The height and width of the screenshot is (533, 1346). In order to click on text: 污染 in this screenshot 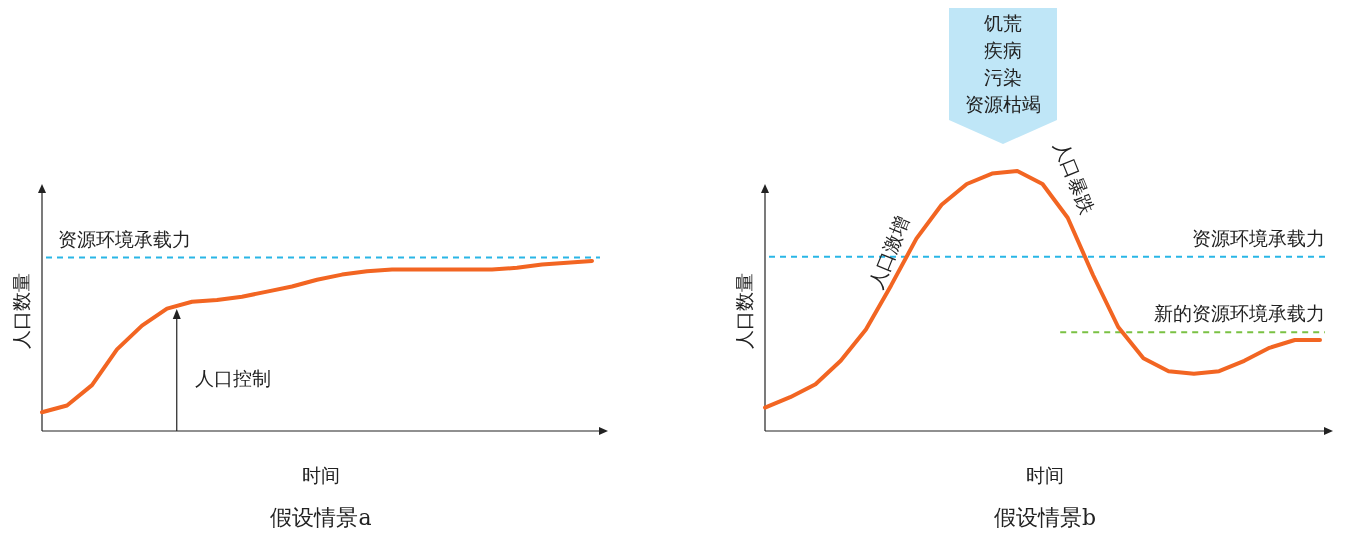, I will do `click(1003, 77)`.